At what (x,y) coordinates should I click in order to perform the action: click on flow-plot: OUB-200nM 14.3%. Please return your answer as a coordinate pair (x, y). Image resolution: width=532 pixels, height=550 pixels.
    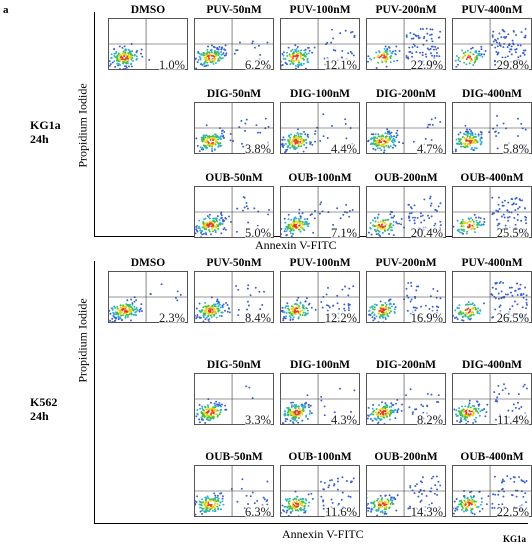
    Looking at the image, I should click on (406, 485).